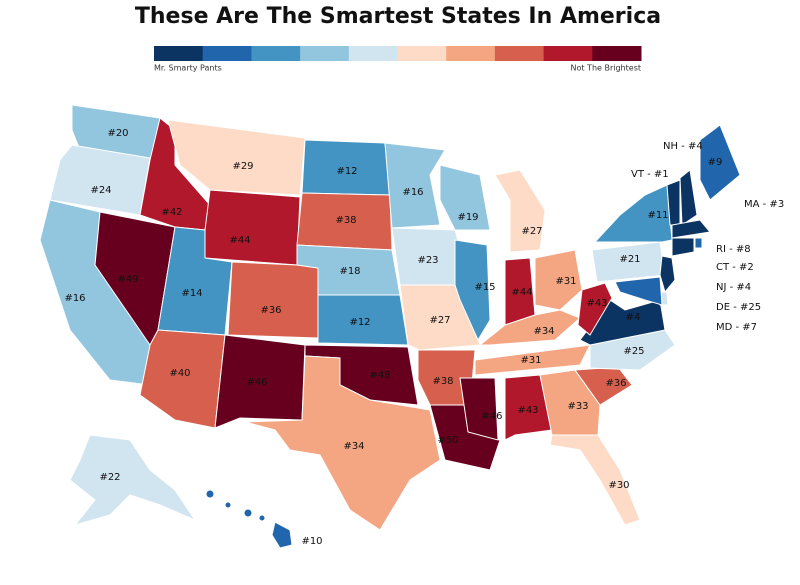  I want to click on state-label: #33, so click(577, 406).